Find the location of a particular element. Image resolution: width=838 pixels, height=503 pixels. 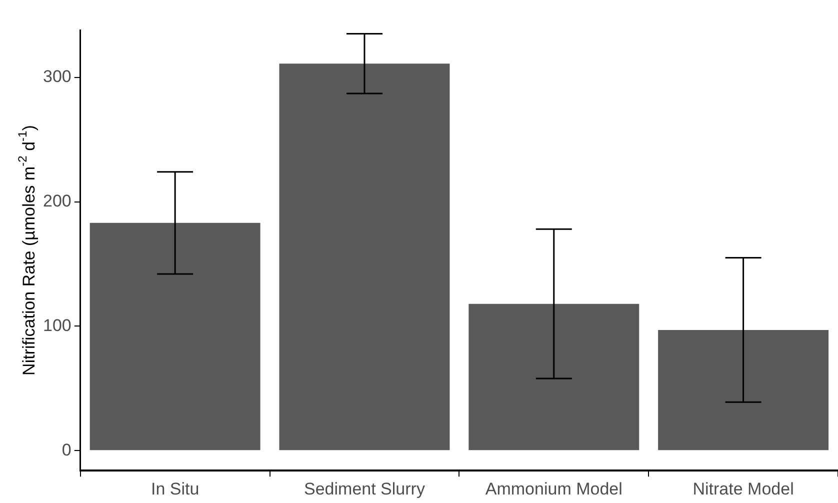

y-tick-label: 200 is located at coordinates (57, 200).